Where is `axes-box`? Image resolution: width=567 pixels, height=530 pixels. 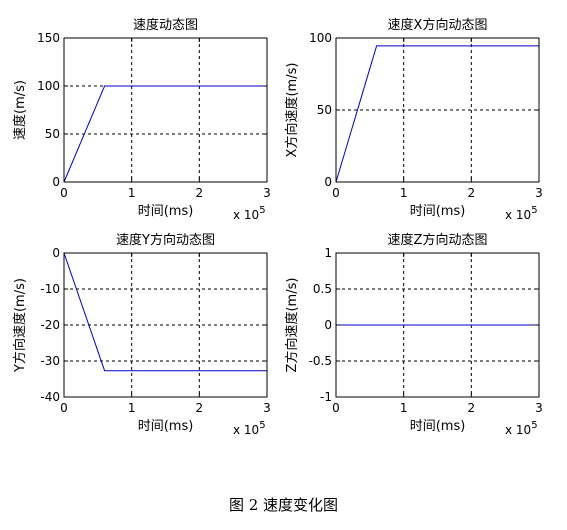
axes-box is located at coordinates (165, 110).